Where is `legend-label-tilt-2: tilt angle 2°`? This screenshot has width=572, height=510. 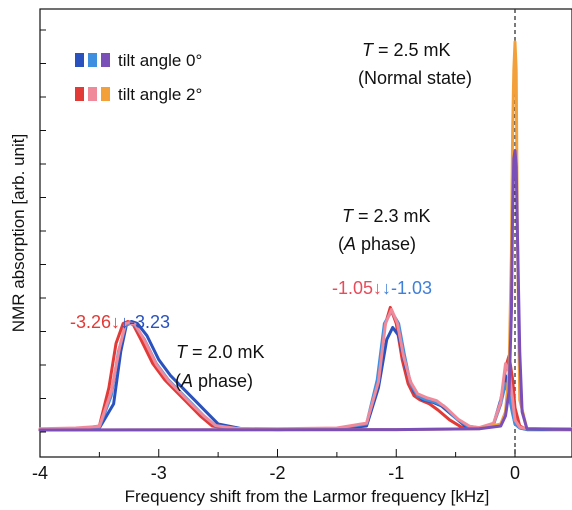
legend-label-tilt-2: tilt angle 2° is located at coordinates (160, 94).